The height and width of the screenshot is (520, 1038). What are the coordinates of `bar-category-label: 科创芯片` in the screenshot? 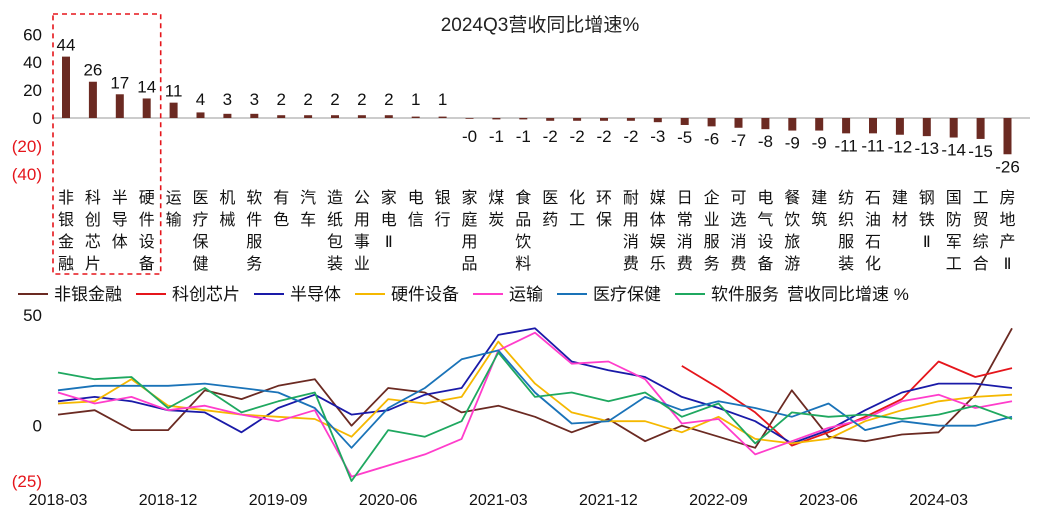 It's located at (93, 231).